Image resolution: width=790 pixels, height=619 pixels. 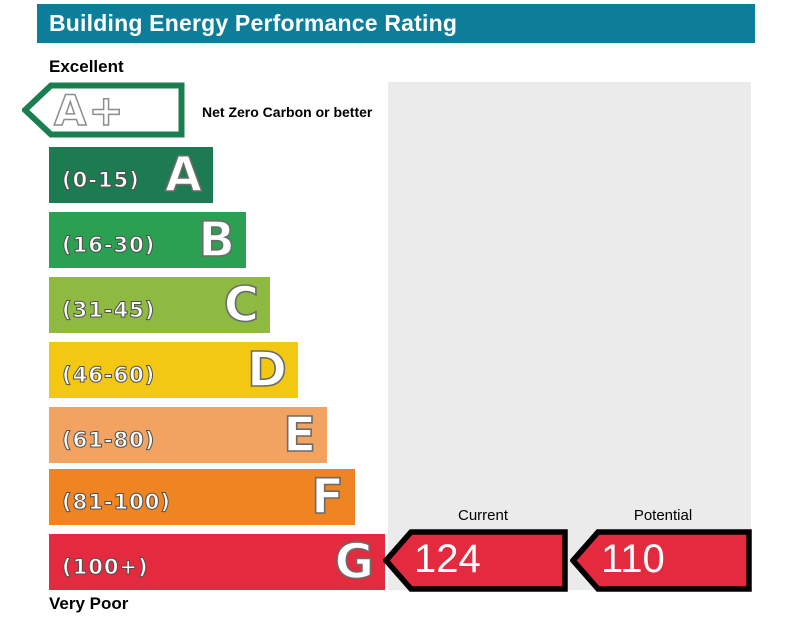 I want to click on potential-rating-arrow-icon, so click(x=661, y=560).